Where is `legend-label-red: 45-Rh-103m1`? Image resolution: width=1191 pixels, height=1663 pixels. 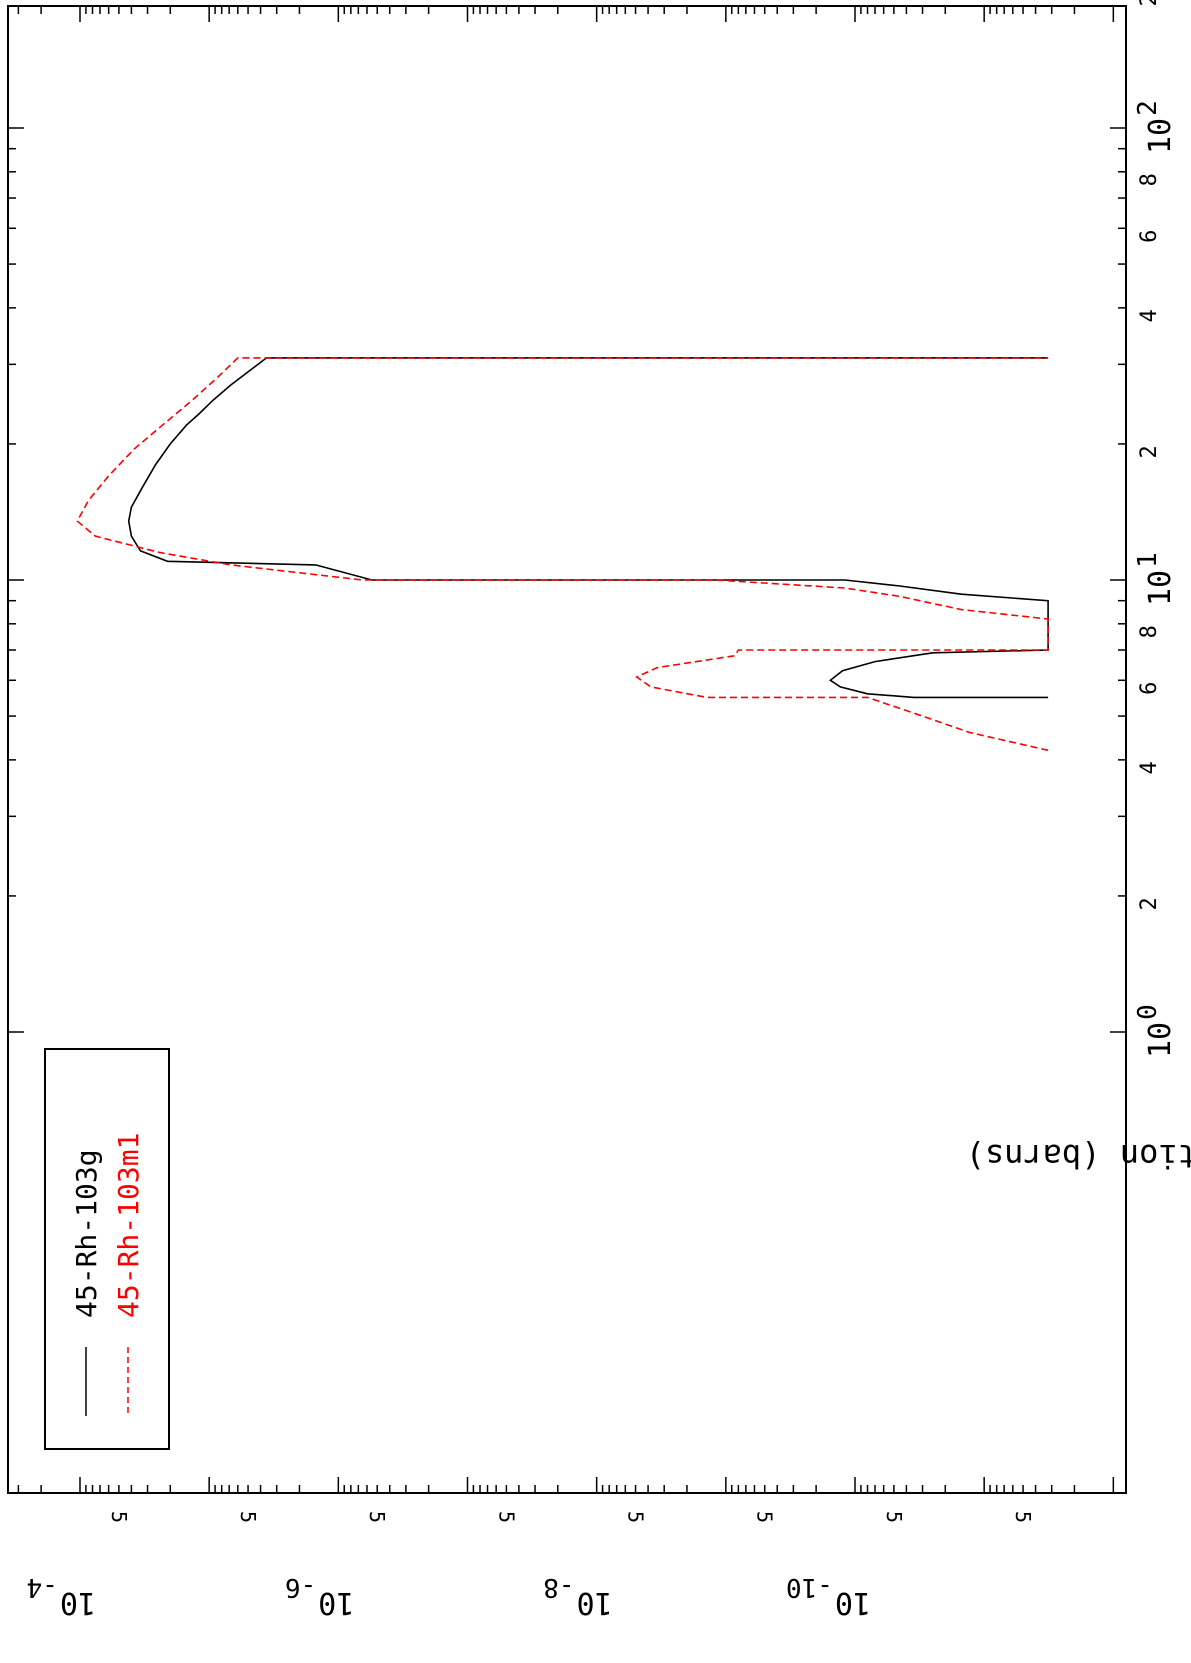
legend-label-red: 45-Rh-103m1 is located at coordinates (128, 1225).